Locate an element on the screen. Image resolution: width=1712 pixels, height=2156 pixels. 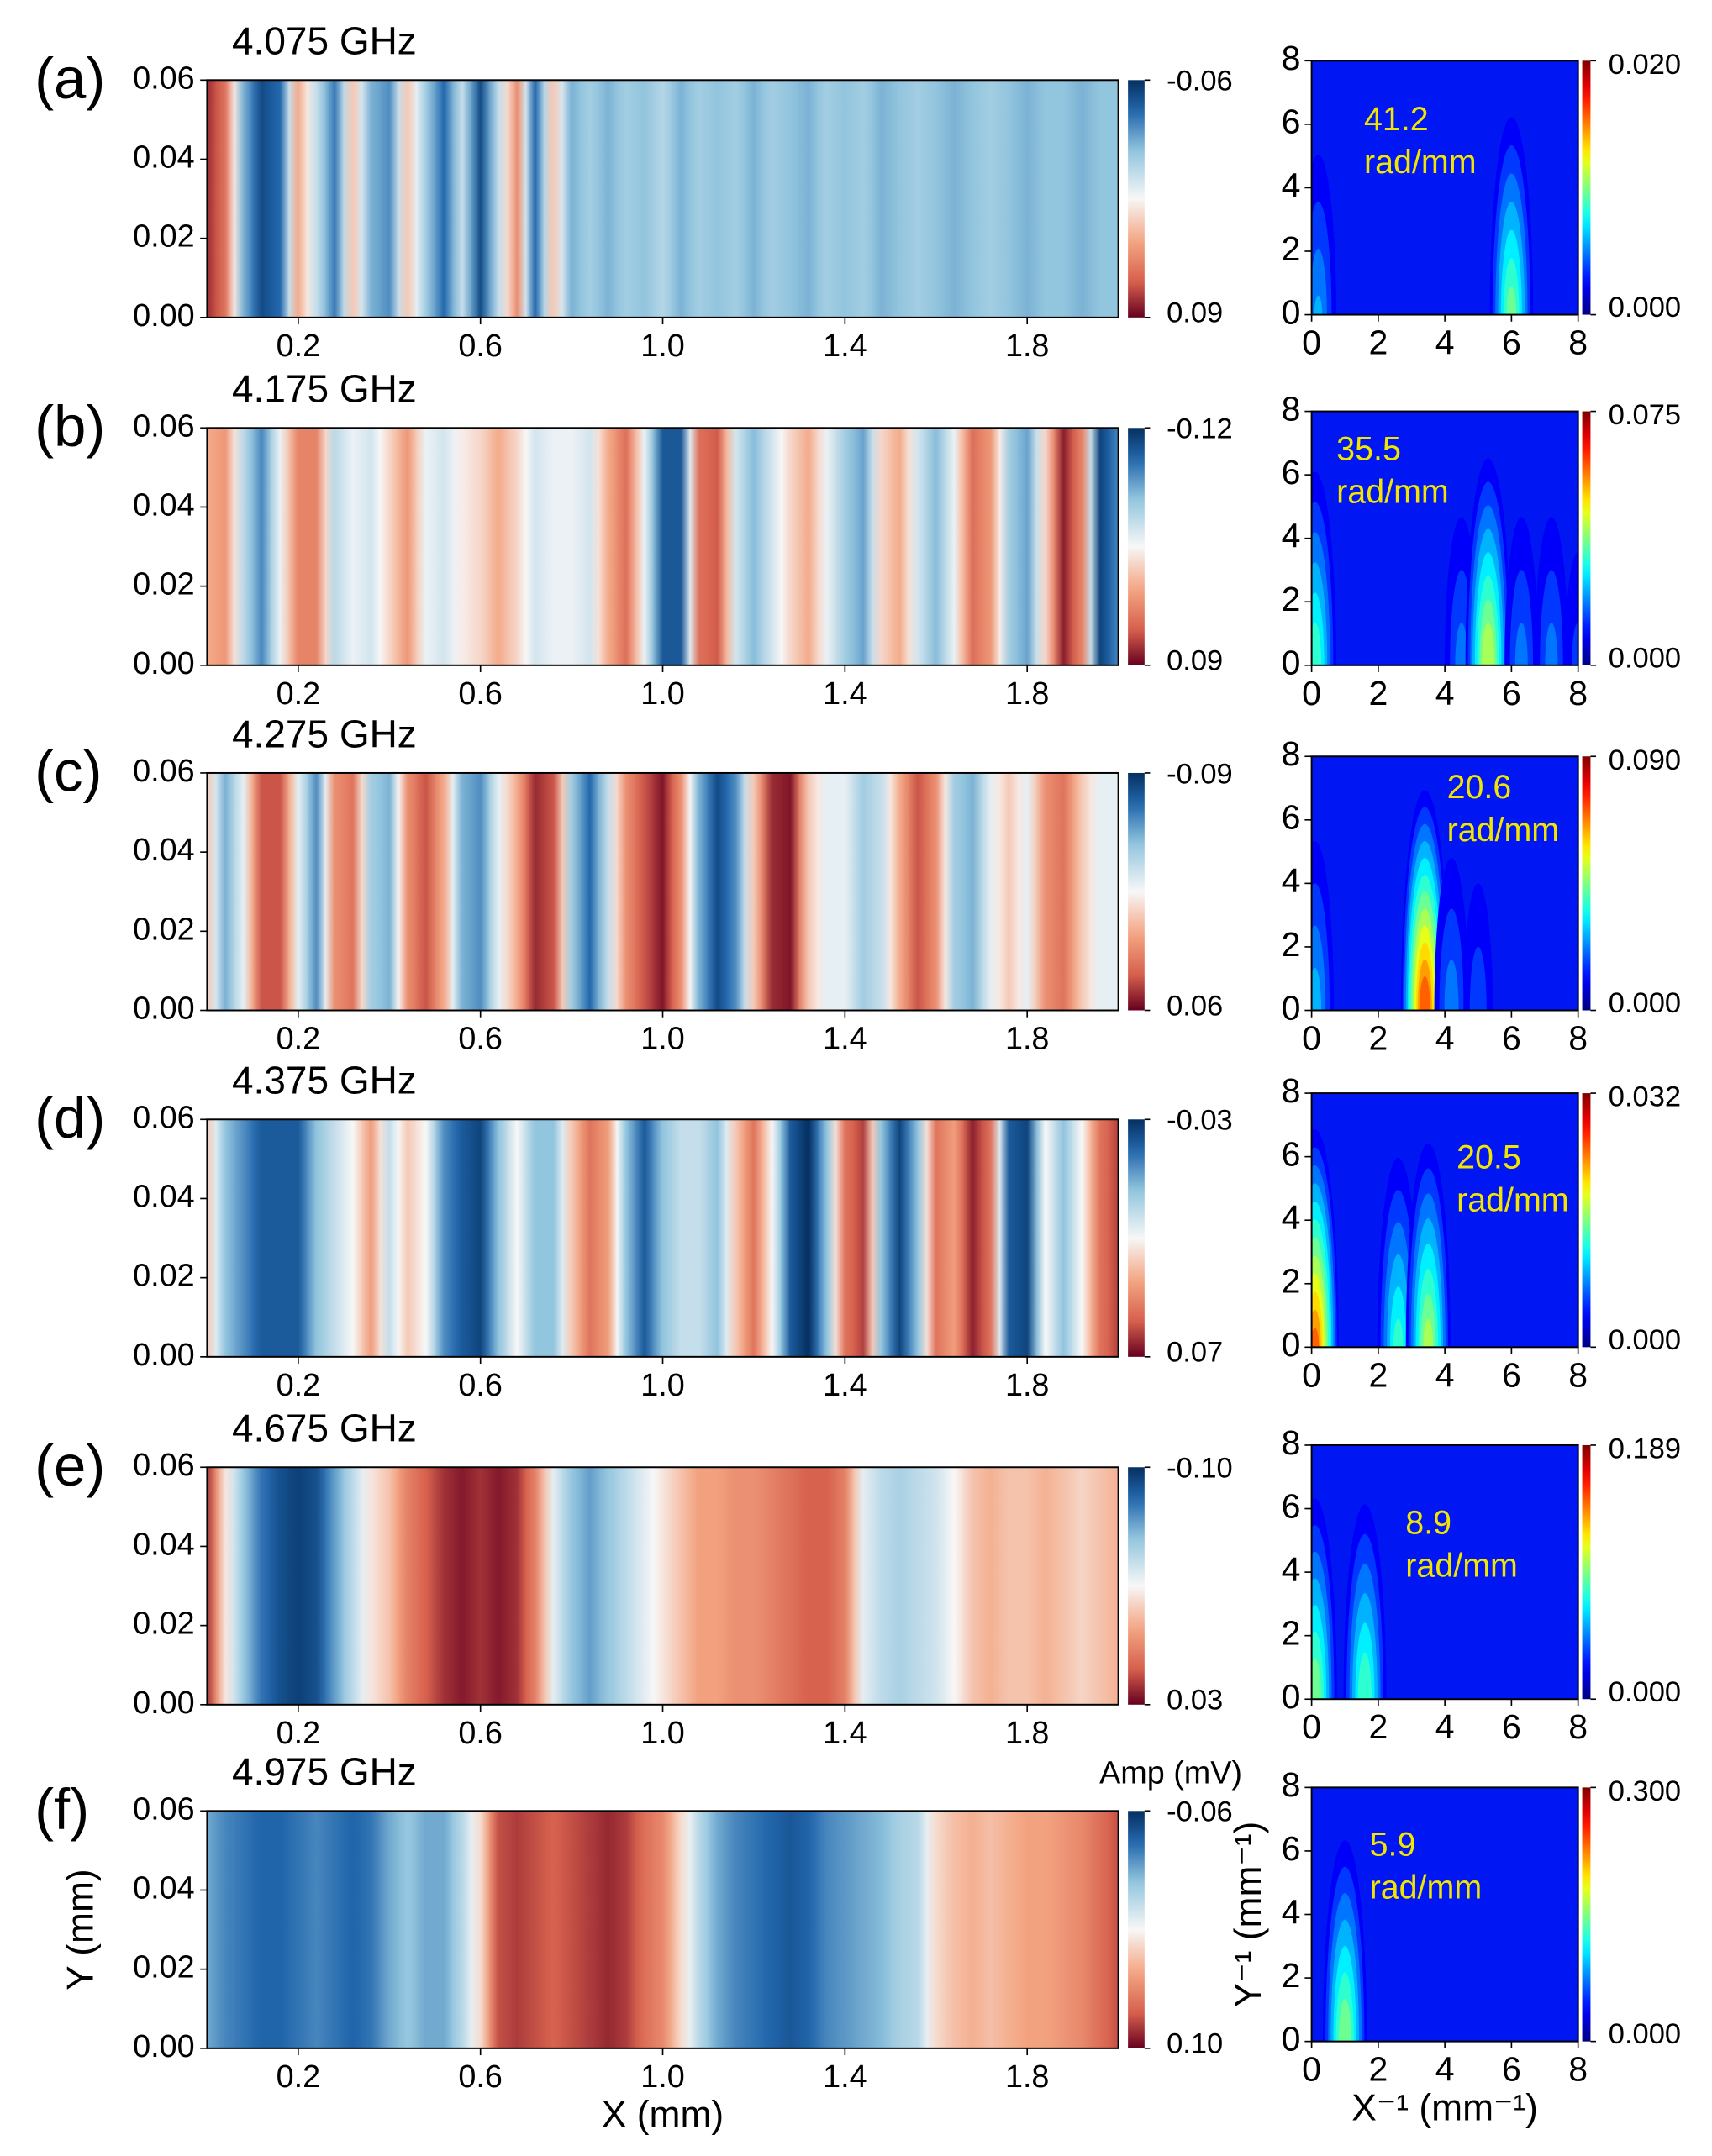
peak-annotation: rad/mm is located at coordinates (1503, 831).